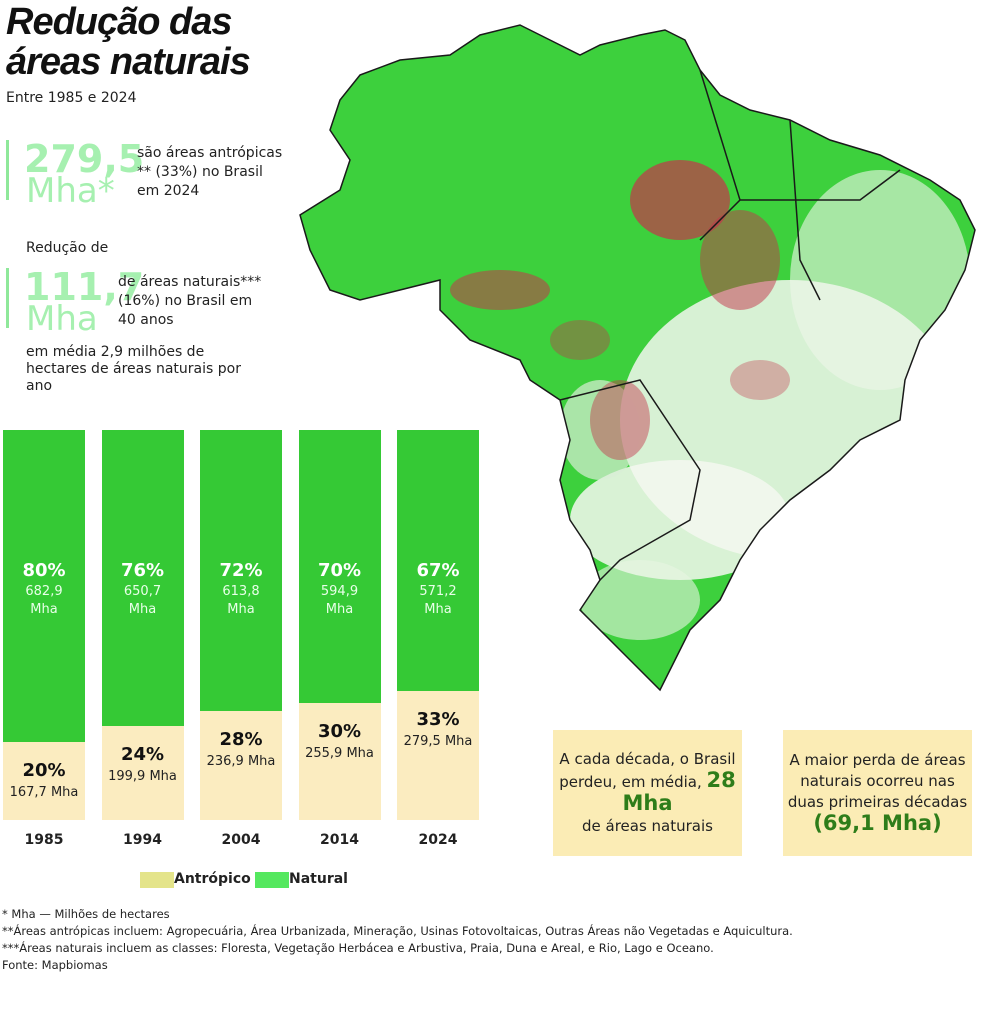 The height and width of the screenshot is (1023, 988). Describe the element at coordinates (55, 965) in the screenshot. I see `footnote: Fonte: Mapbiomas` at that location.